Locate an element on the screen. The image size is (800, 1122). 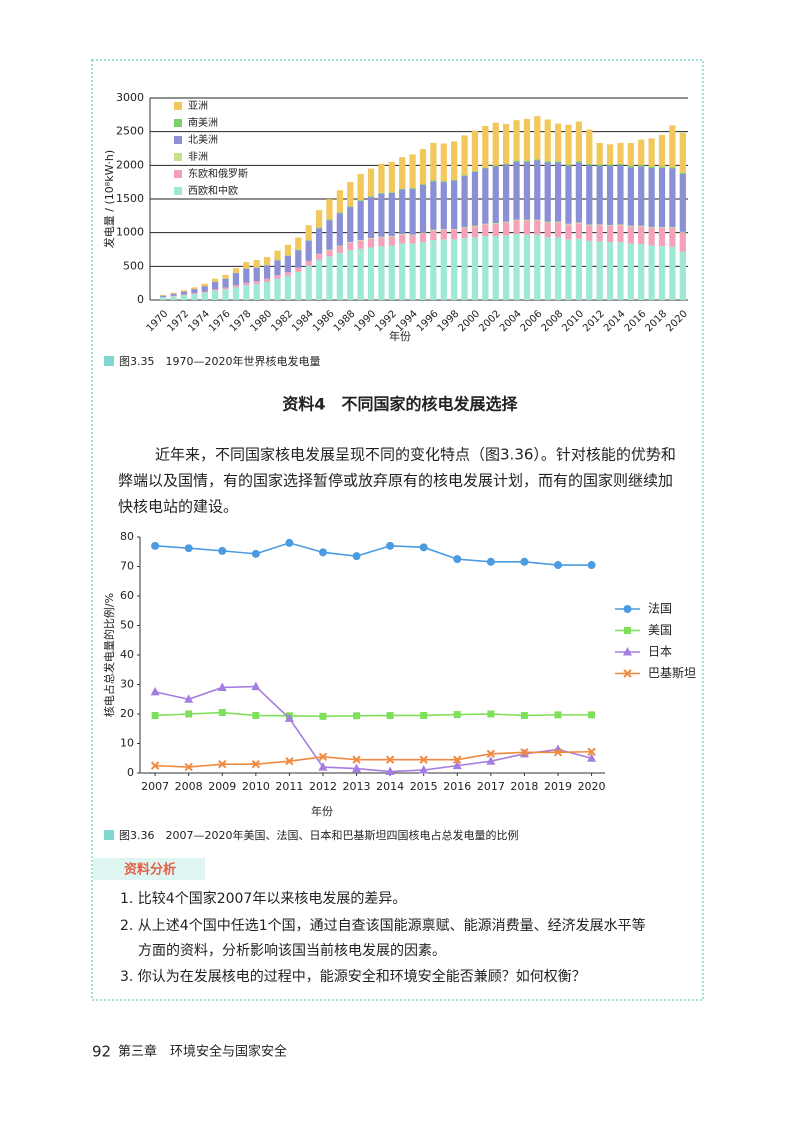
x-tick-label: 2013 is located at coordinates (357, 786).